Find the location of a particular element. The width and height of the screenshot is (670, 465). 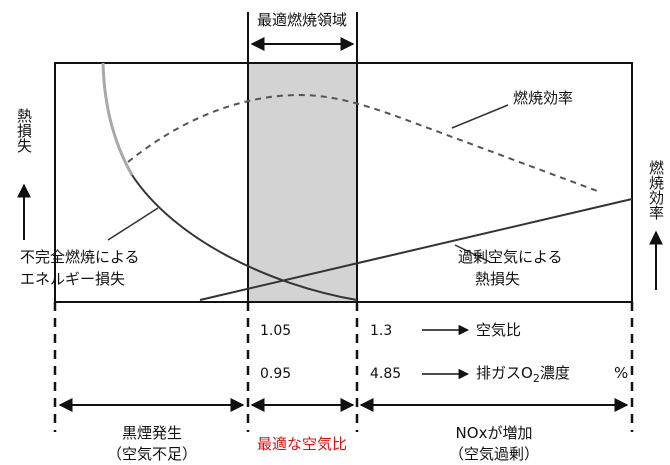

o2-left-value: 0.95 is located at coordinates (275, 374).